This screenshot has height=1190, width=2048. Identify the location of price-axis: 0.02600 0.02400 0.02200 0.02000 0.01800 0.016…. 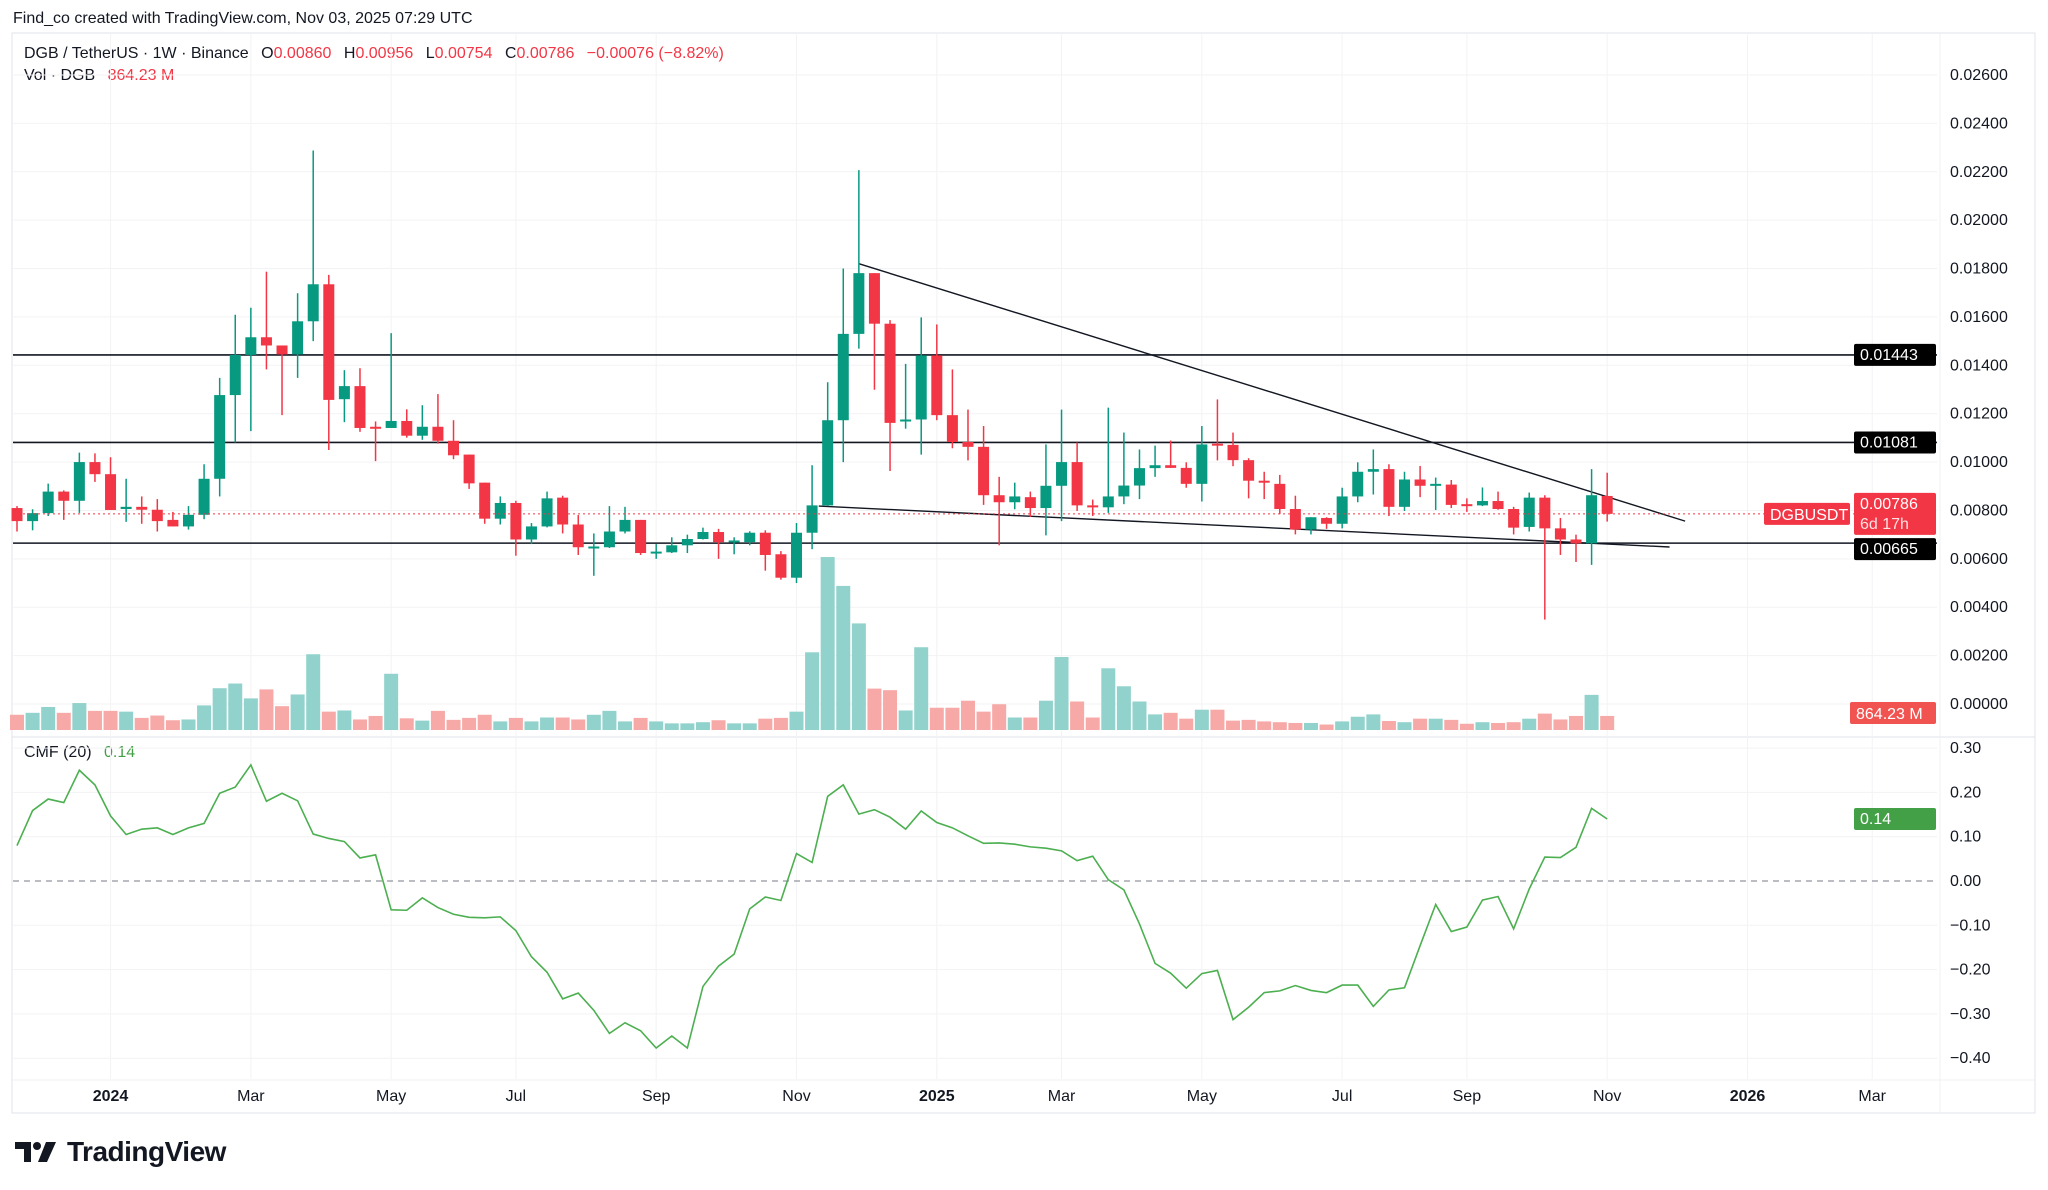
(1979, 390).